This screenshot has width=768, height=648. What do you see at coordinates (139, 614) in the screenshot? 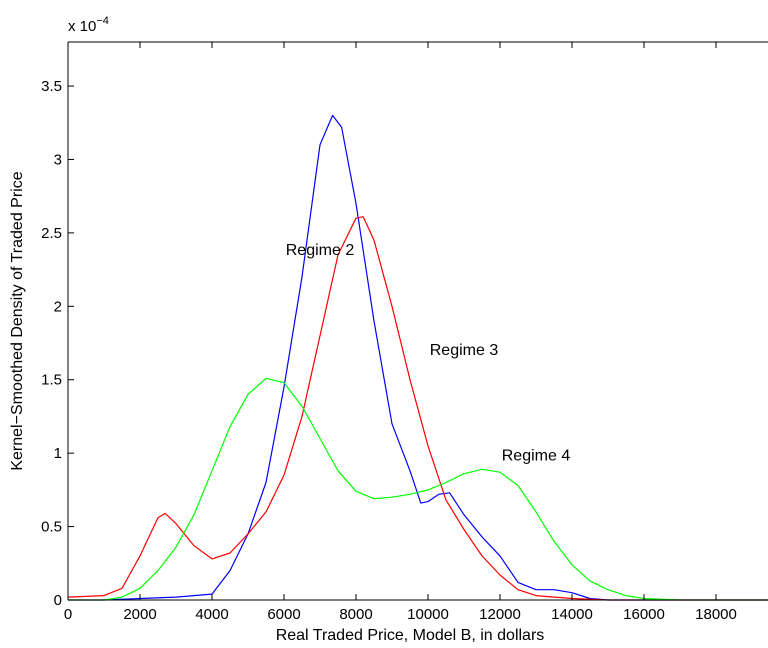
I see `x-tick-label: 2000` at bounding box center [139, 614].